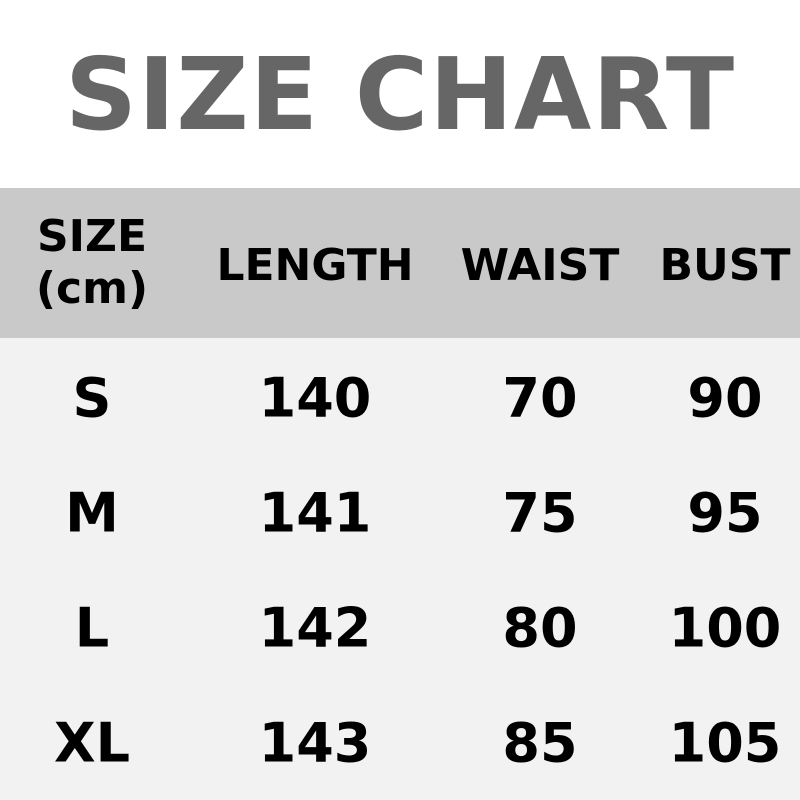 The height and width of the screenshot is (800, 800). Describe the element at coordinates (92, 288) in the screenshot. I see `header-unit-label: (cm)` at that location.